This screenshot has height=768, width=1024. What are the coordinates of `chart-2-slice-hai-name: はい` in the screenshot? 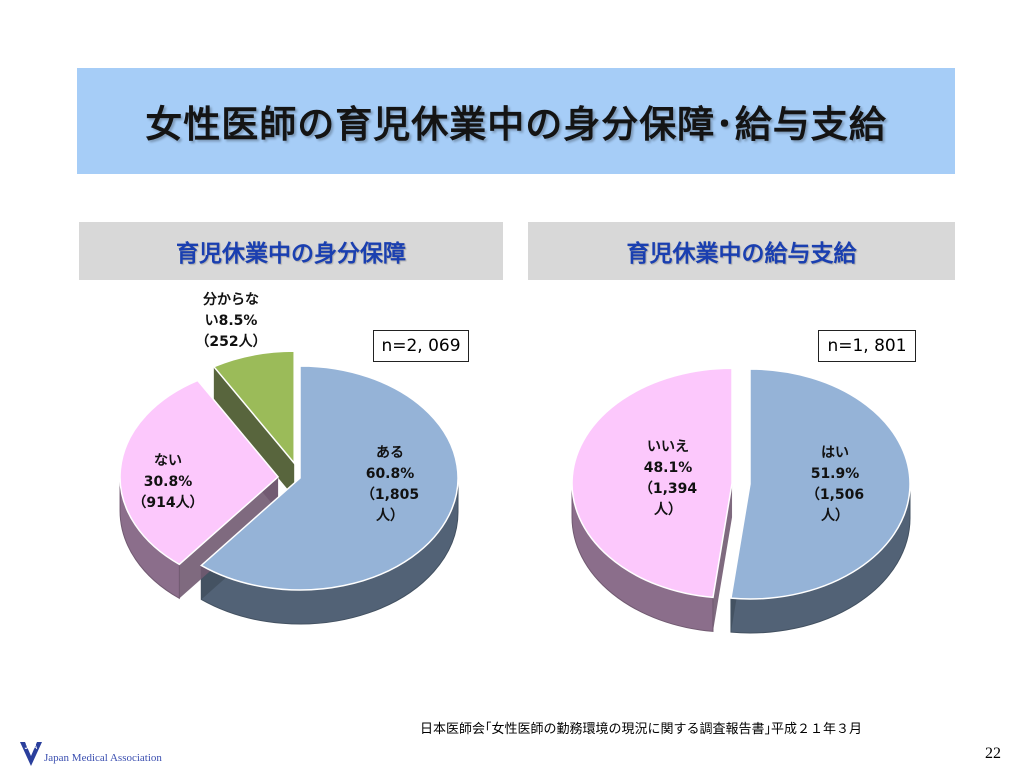 It's located at (835, 453).